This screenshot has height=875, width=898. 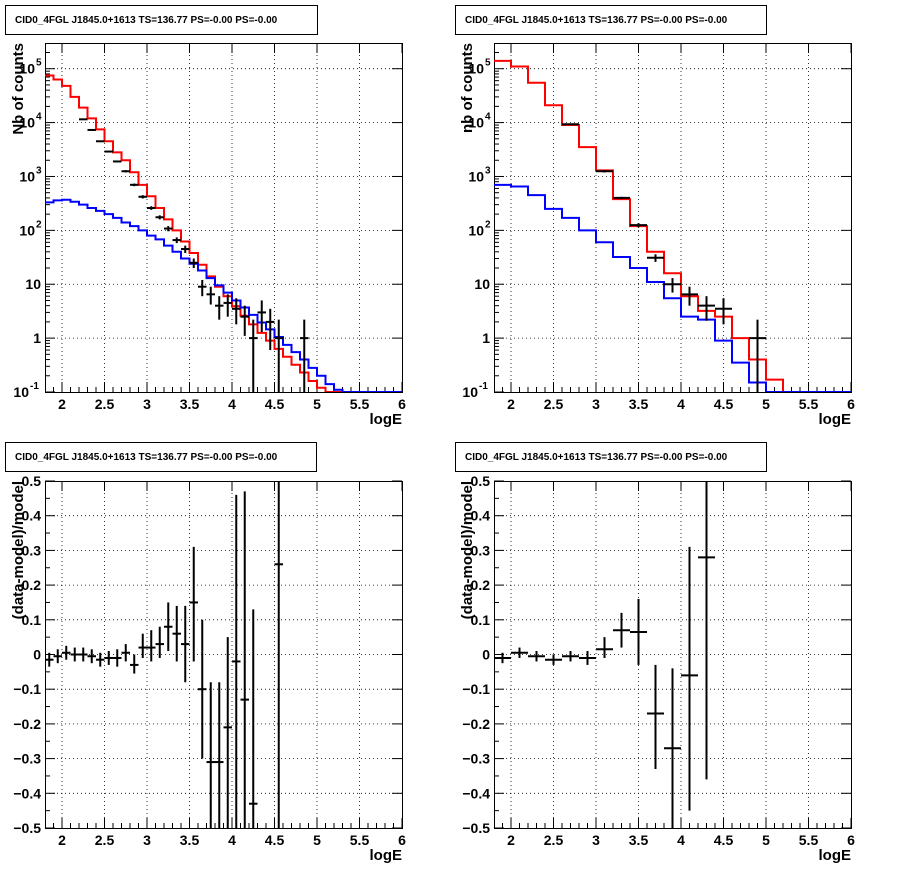 I want to click on x-tick-label: 5.5, so click(x=360, y=840).